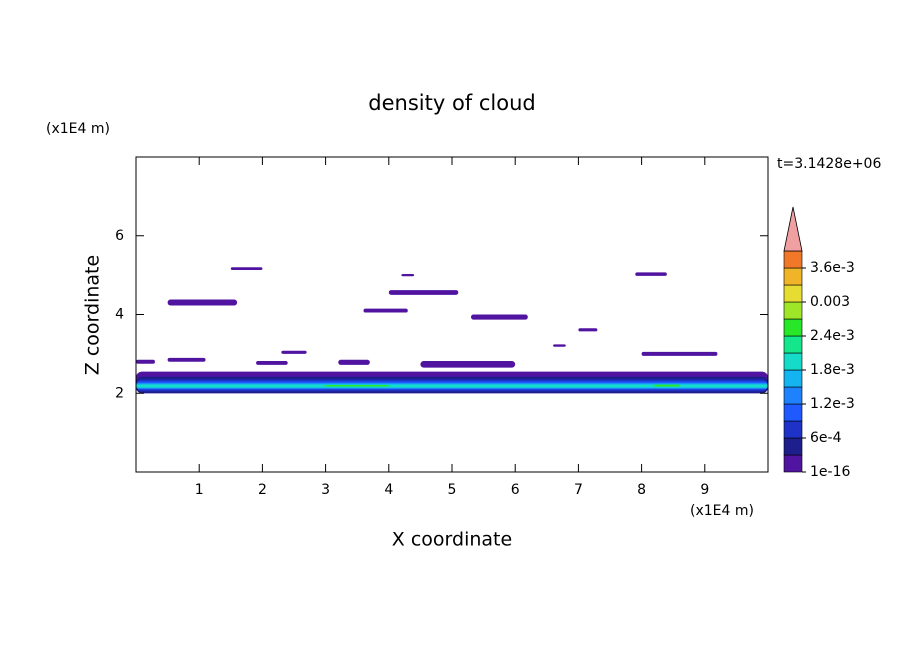 Image resolution: width=904 pixels, height=654 pixels. What do you see at coordinates (832, 336) in the screenshot?
I see `colorbar-label: 2.4e-3` at bounding box center [832, 336].